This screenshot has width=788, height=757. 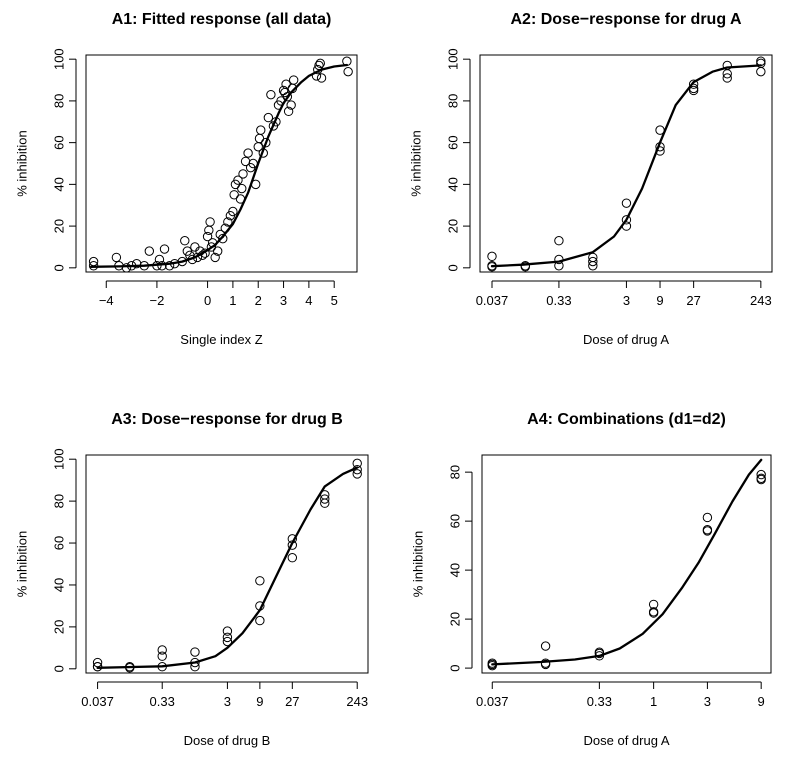 I want to click on chart-1-fitted-curve, so click(x=626, y=166).